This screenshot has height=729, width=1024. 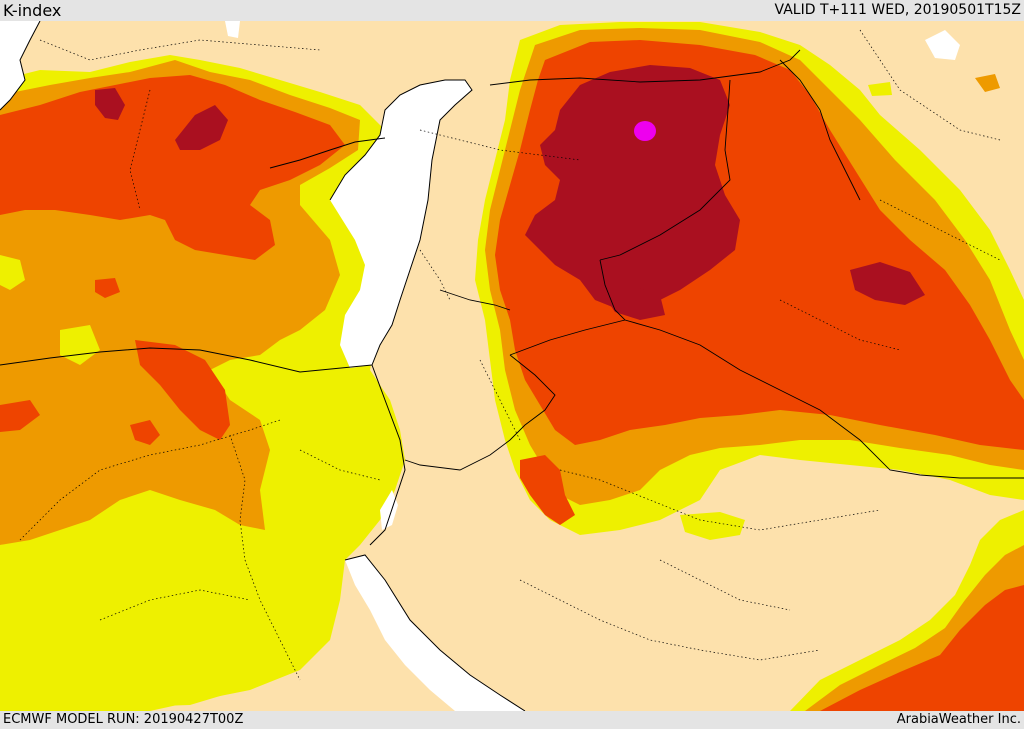 I want to click on contour-darkred-east, so click(x=632, y=187).